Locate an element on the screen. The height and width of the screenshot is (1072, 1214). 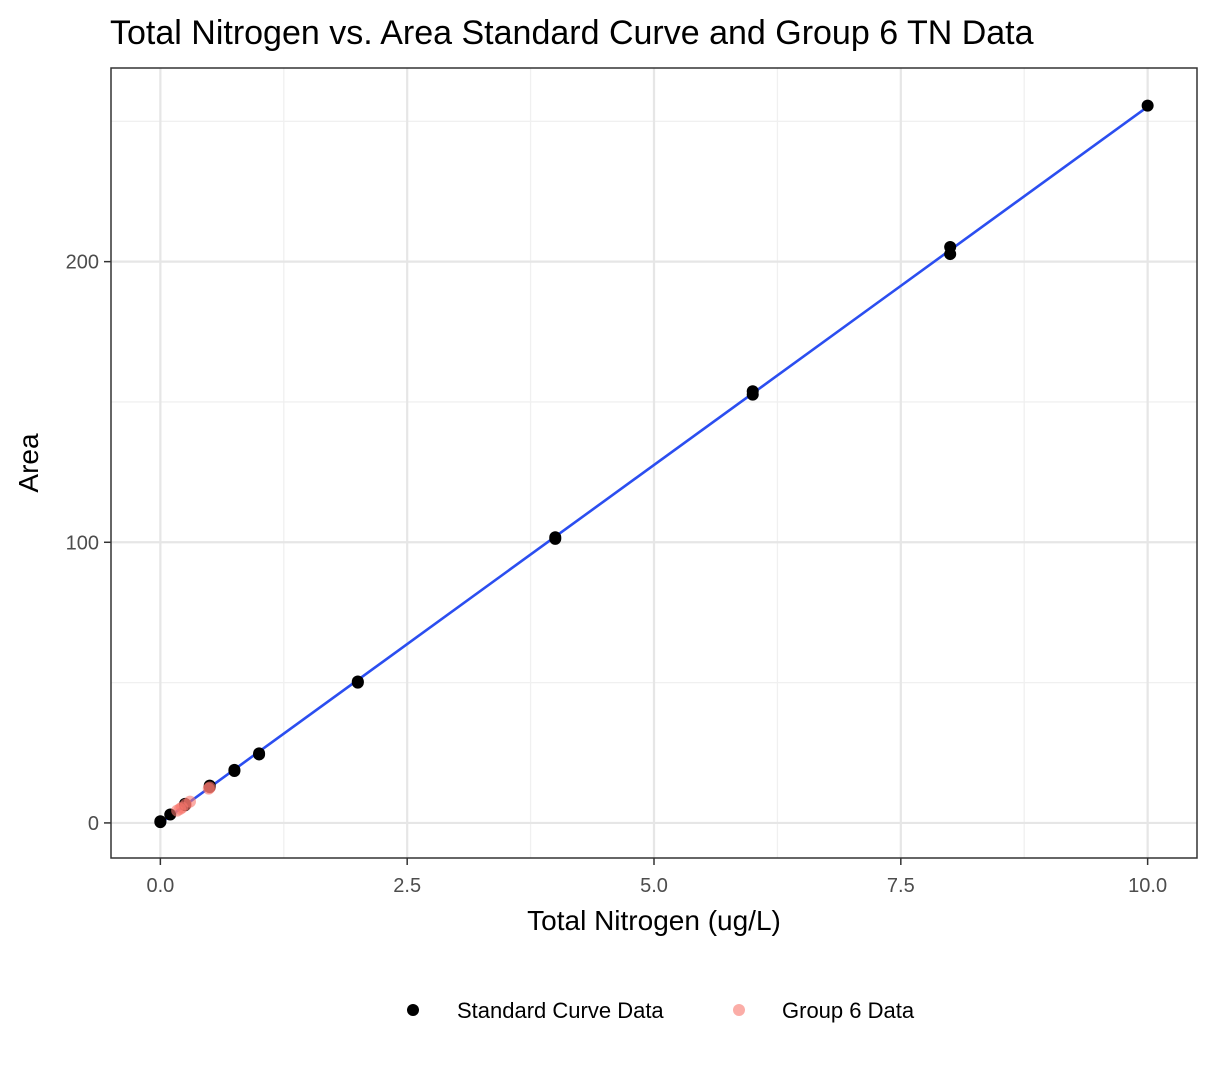
y-axis-title: Area is located at coordinates (28, 463).